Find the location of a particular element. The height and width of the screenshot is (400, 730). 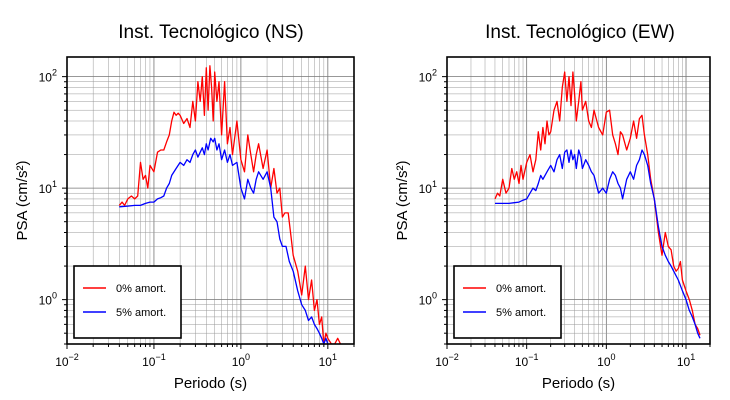

chart-title: Inst. Tecnológico (NS) is located at coordinates (211, 32).